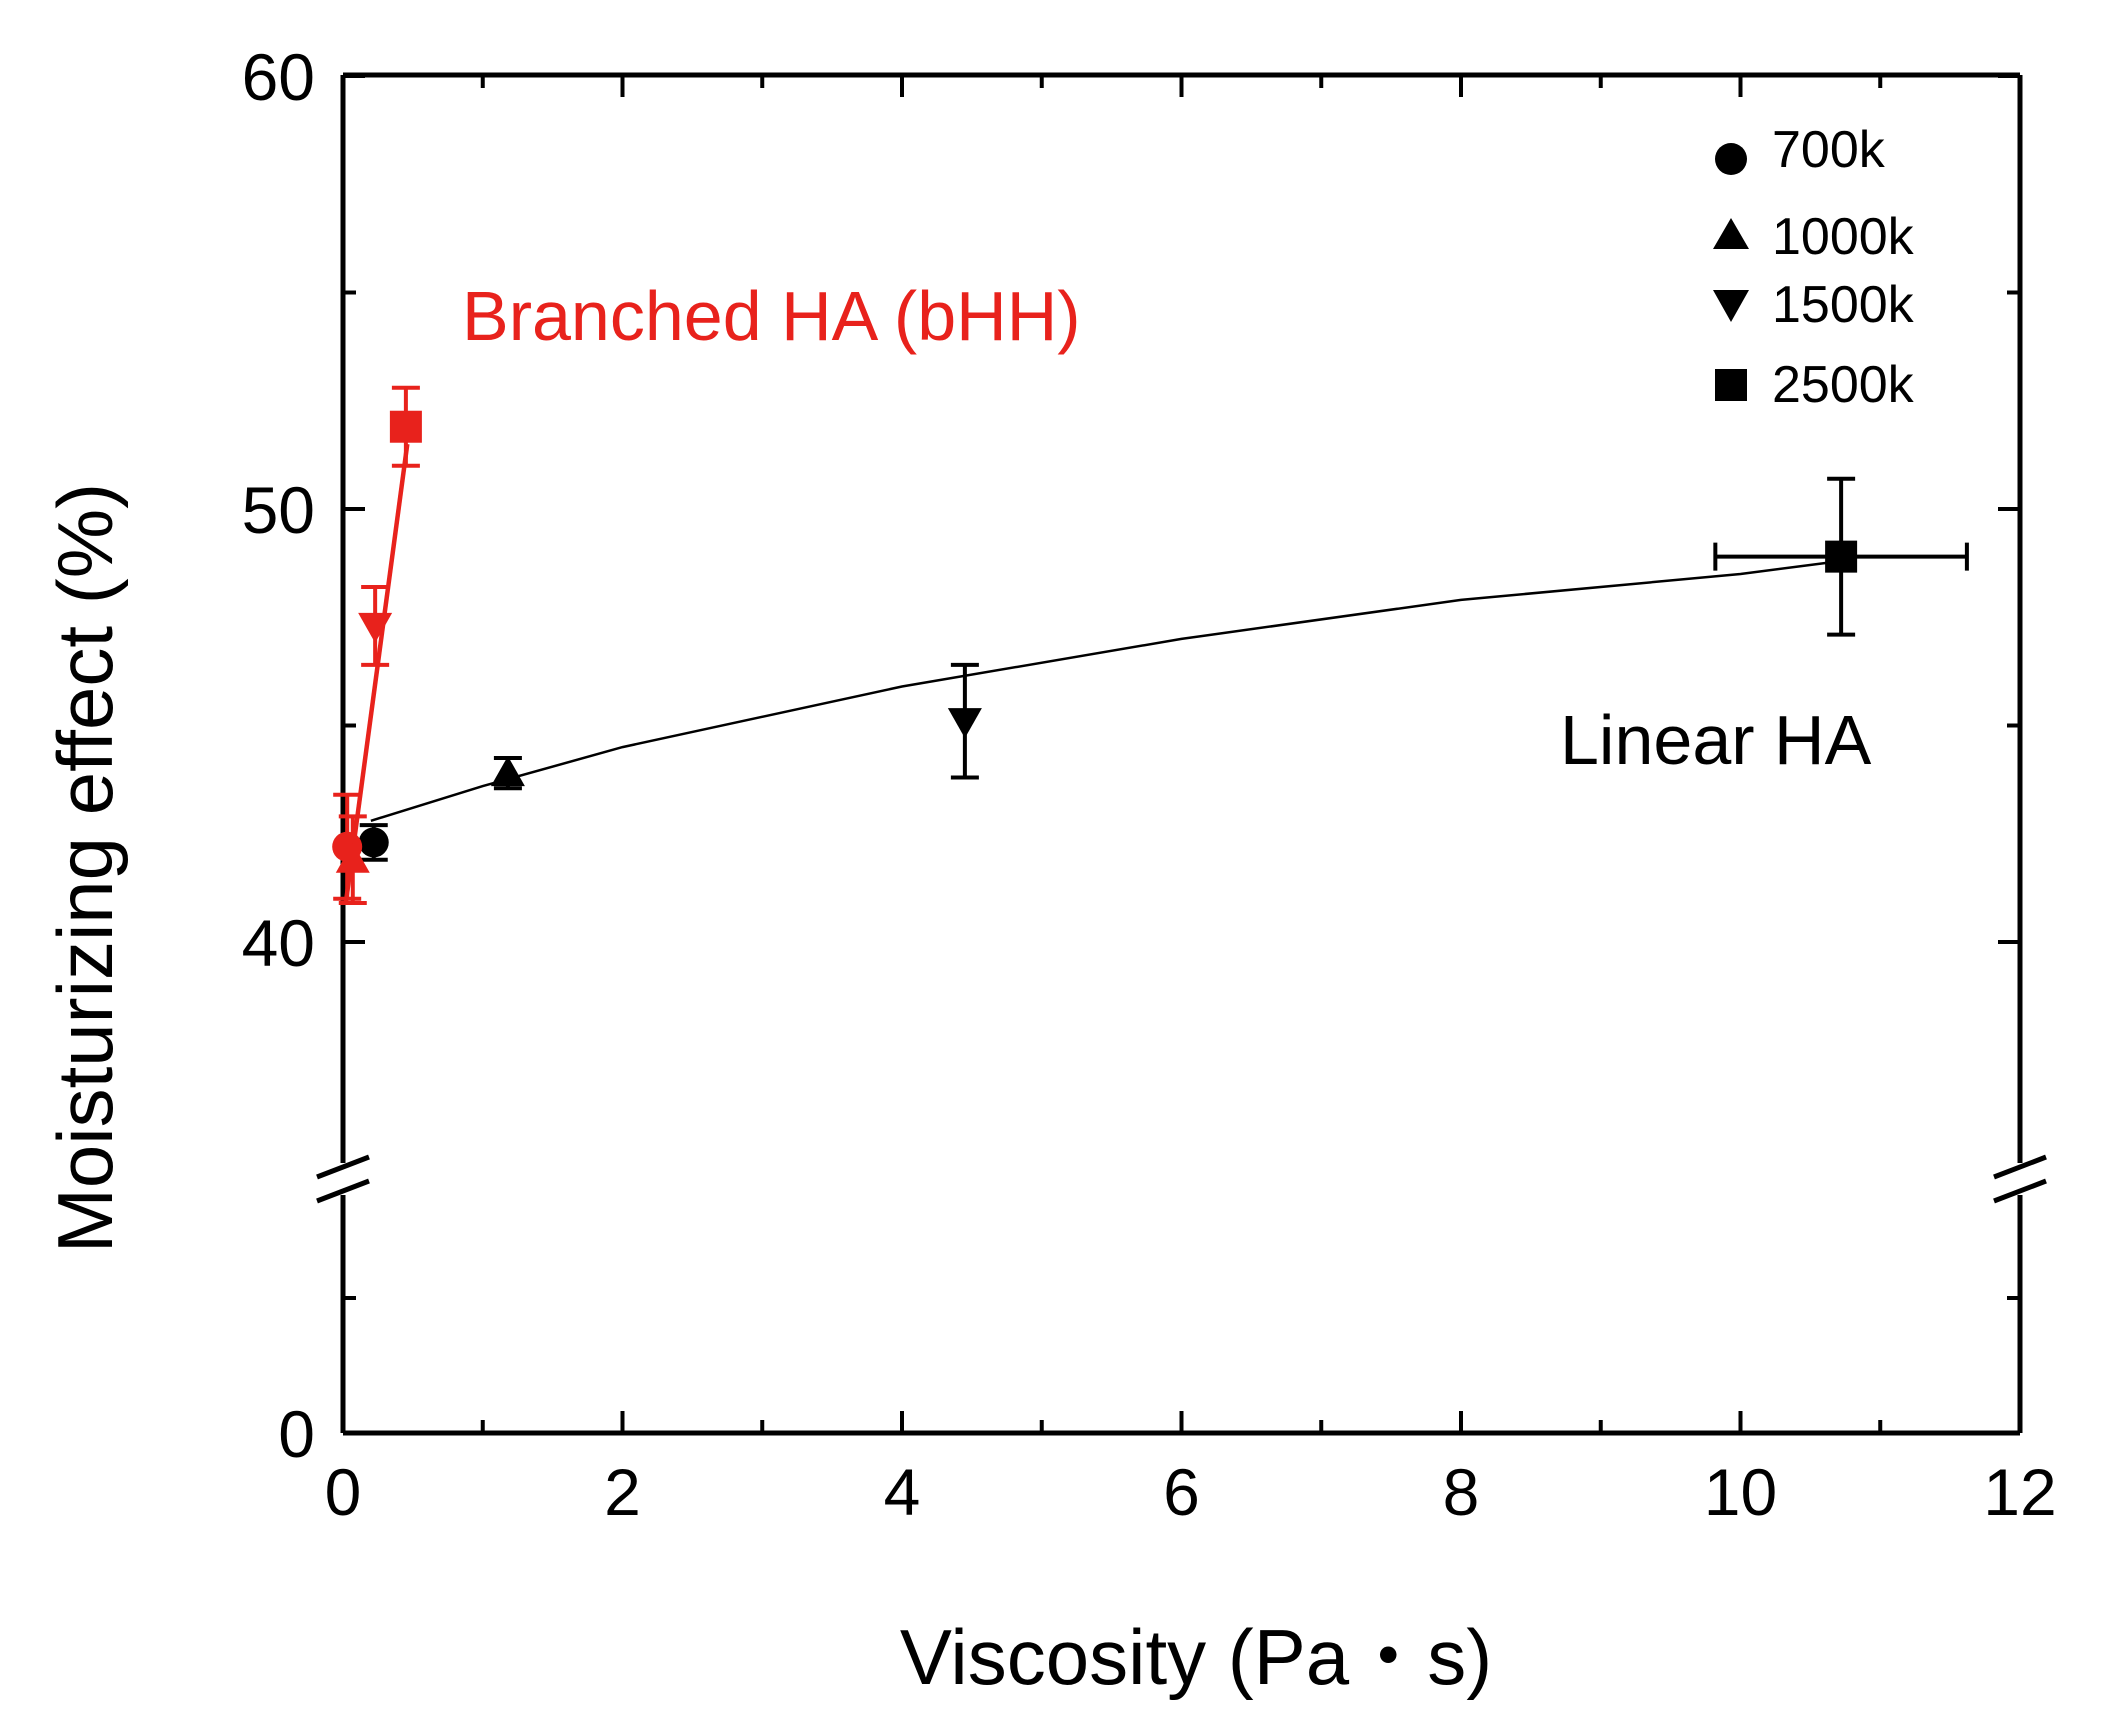 The height and width of the screenshot is (1724, 2102). What do you see at coordinates (771, 316) in the screenshot?
I see `annotation-branched-ha: Branched HA (bHH)` at bounding box center [771, 316].